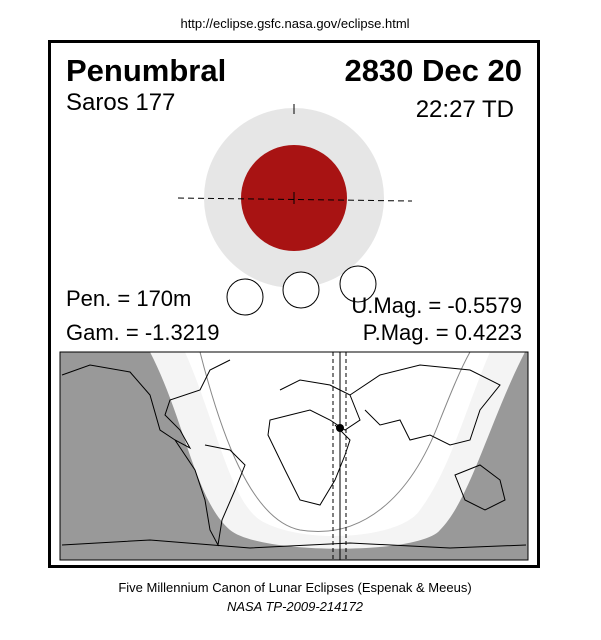  What do you see at coordinates (340, 428) in the screenshot?
I see `subsolar-point` at bounding box center [340, 428].